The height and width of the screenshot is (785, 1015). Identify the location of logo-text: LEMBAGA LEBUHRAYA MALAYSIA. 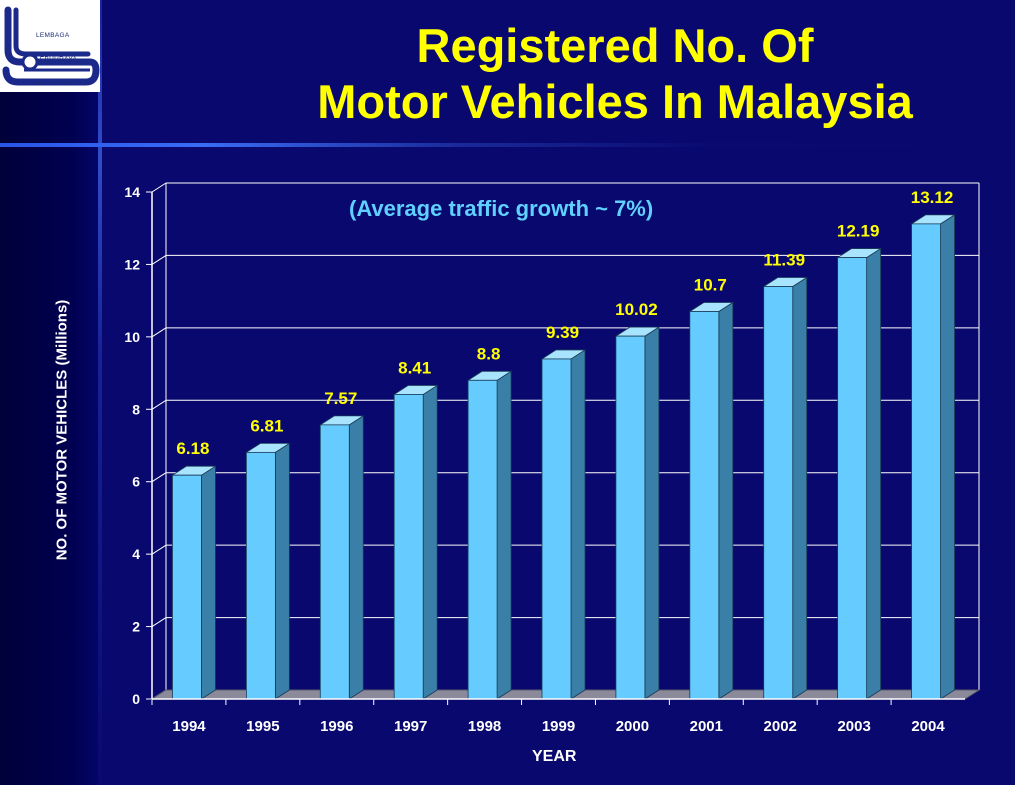
(56, 60).